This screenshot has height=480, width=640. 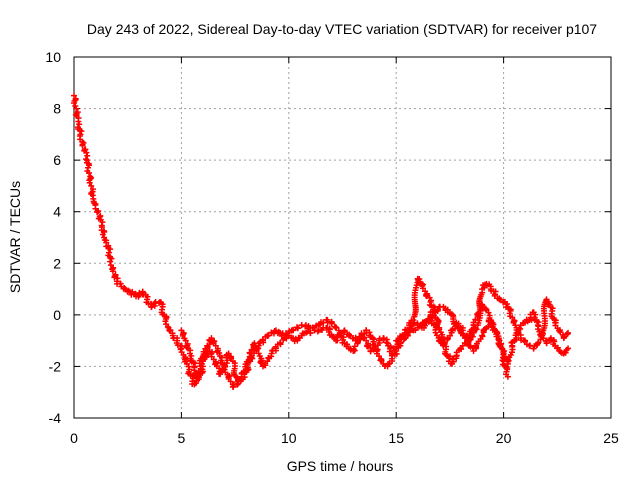 What do you see at coordinates (182, 438) in the screenshot?
I see `x-tick-label: 5` at bounding box center [182, 438].